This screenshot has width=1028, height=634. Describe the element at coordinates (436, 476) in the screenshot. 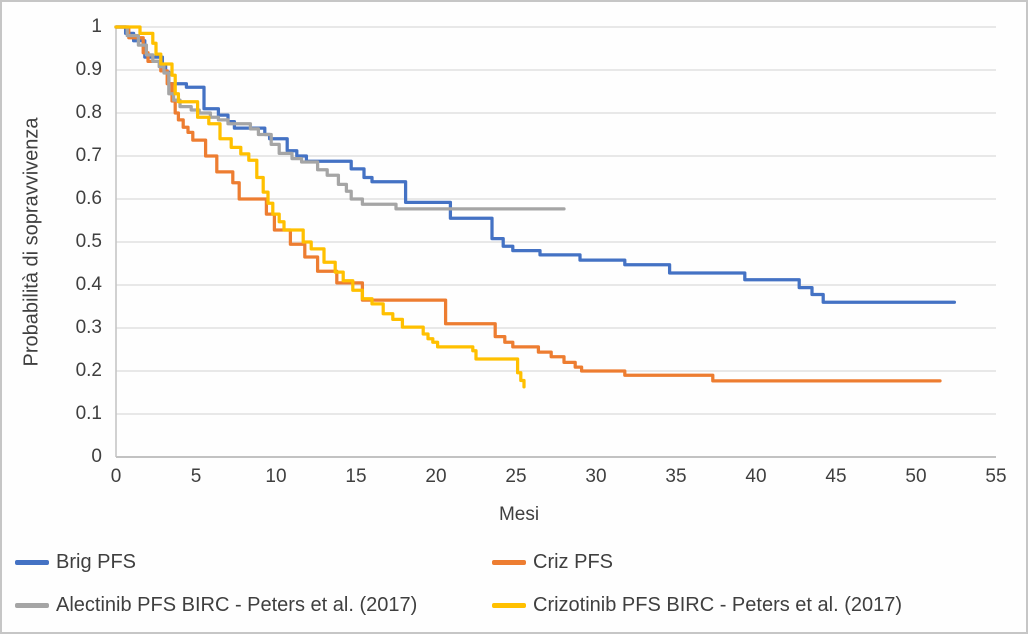

I see `x-tick-label: 20` at that location.